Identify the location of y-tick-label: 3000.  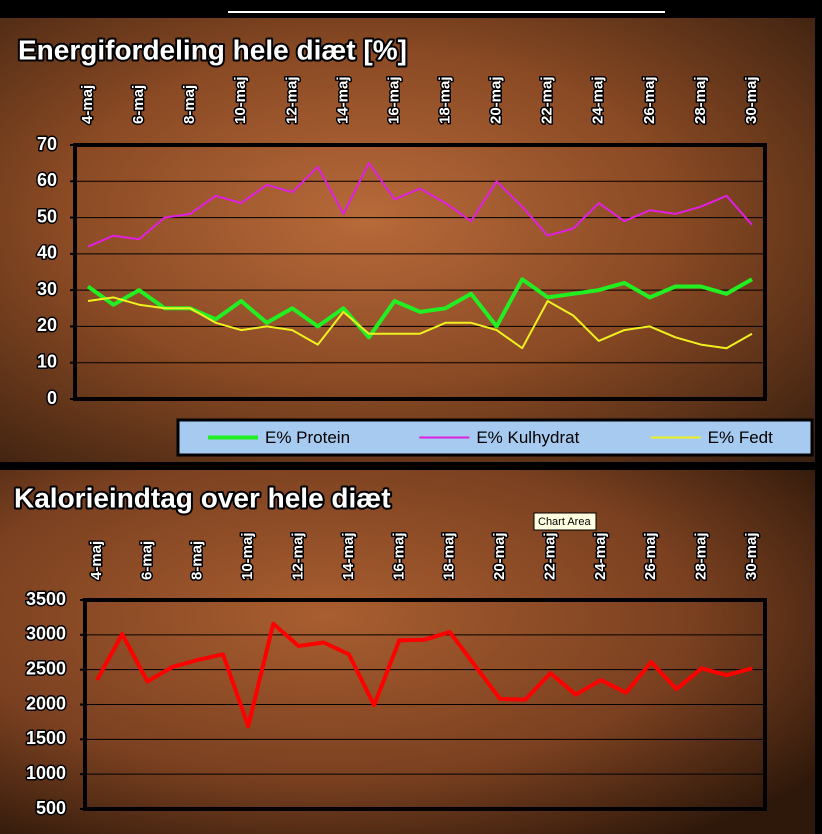
(46, 634).